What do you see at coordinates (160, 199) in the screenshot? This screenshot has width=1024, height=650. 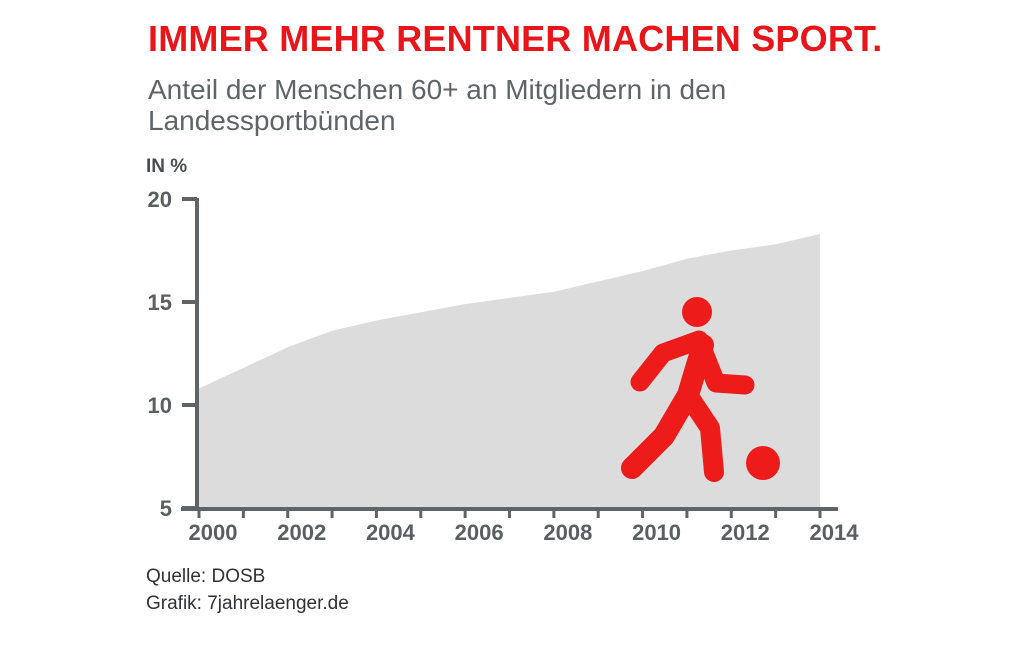 I see `y-tick-label: 20` at bounding box center [160, 199].